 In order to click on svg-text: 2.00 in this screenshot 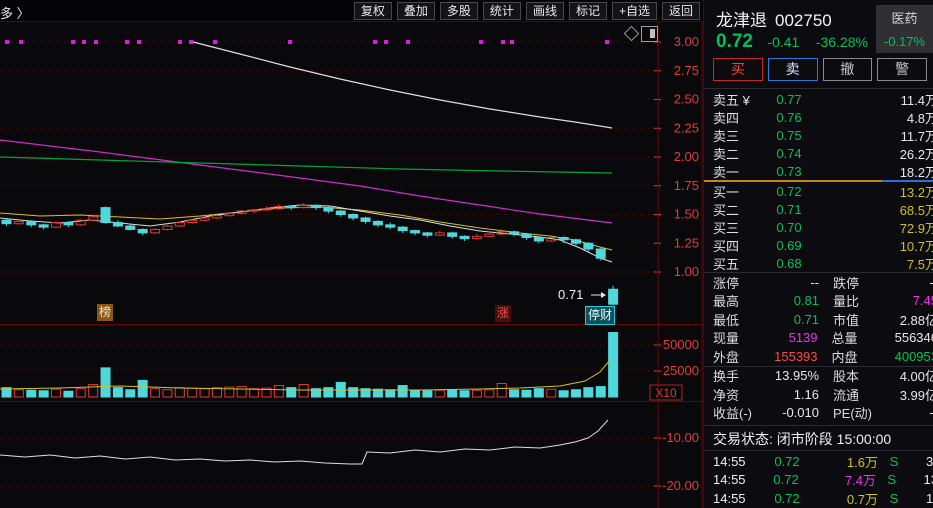, I will do `click(686, 156)`.